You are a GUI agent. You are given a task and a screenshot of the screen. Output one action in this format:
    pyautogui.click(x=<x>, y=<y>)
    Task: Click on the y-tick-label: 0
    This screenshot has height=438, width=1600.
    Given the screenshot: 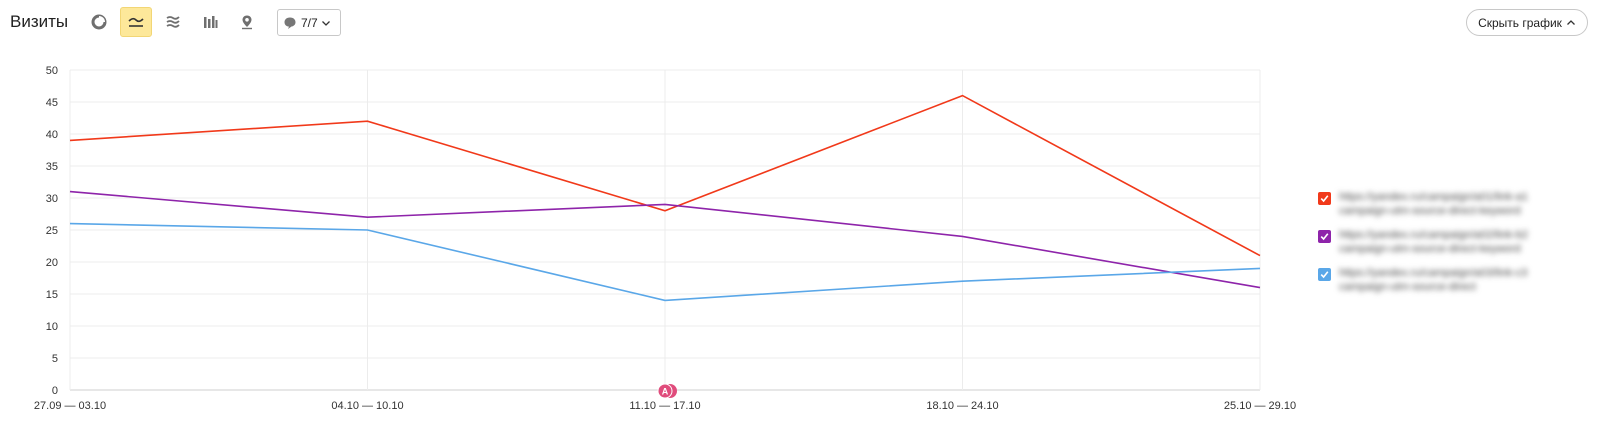 What is the action you would take?
    pyautogui.click(x=55, y=391)
    